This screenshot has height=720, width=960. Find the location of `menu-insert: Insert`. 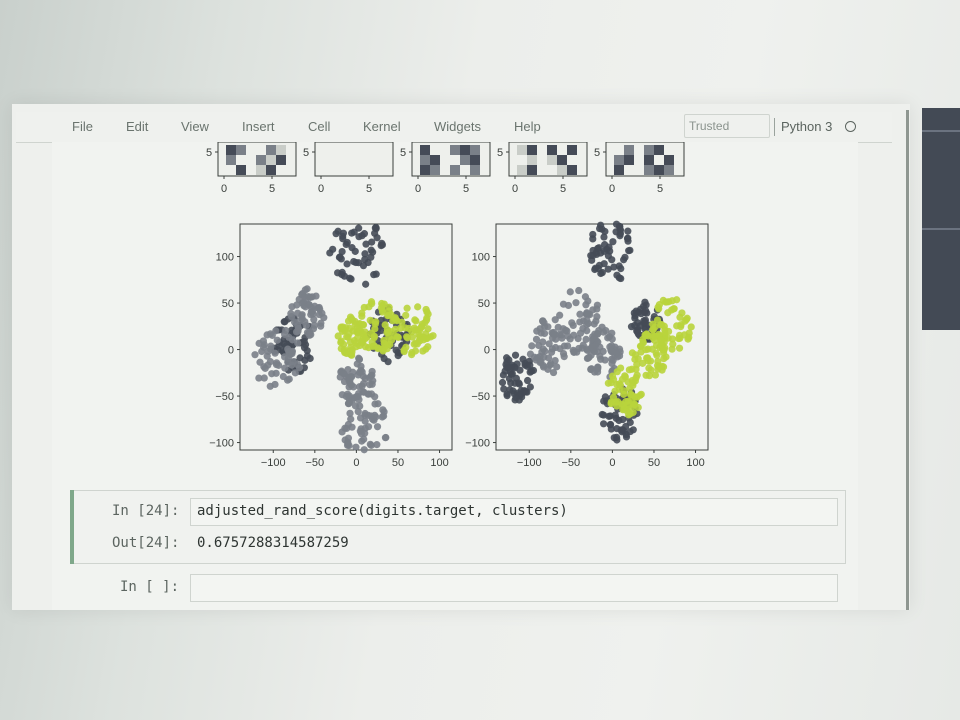

menu-insert: Insert is located at coordinates (258, 126).